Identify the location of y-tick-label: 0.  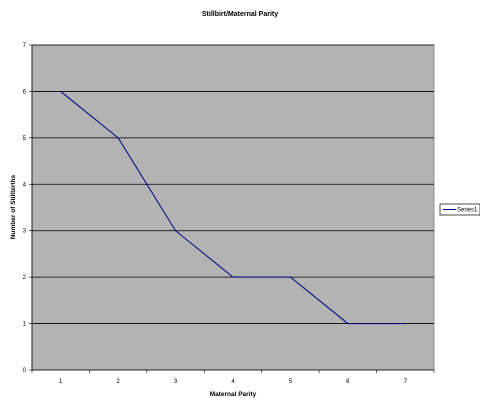
(25, 371).